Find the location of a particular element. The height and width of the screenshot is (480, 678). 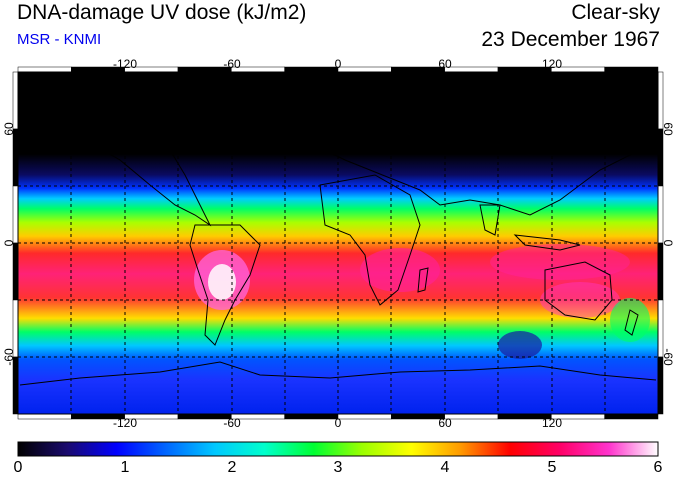

page-title: DNA-damage UV dose (kJ/m2) is located at coordinates (162, 12).